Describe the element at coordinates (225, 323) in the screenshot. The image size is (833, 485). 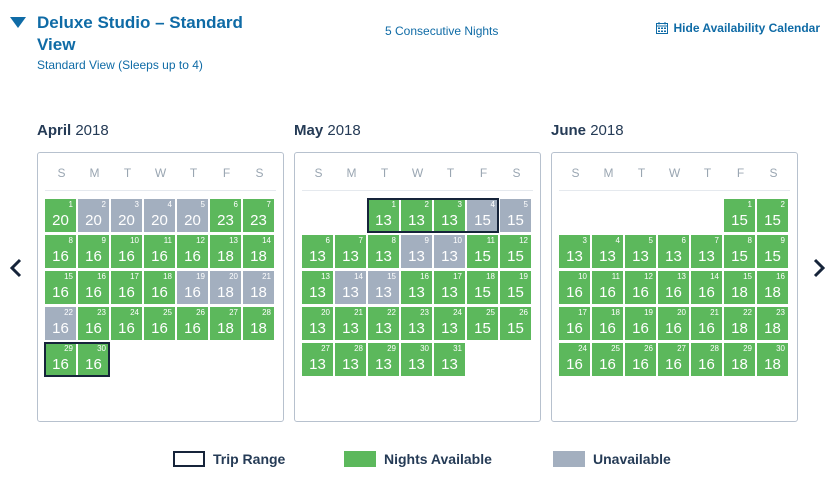
I see `calendar-day: 27 18` at that location.